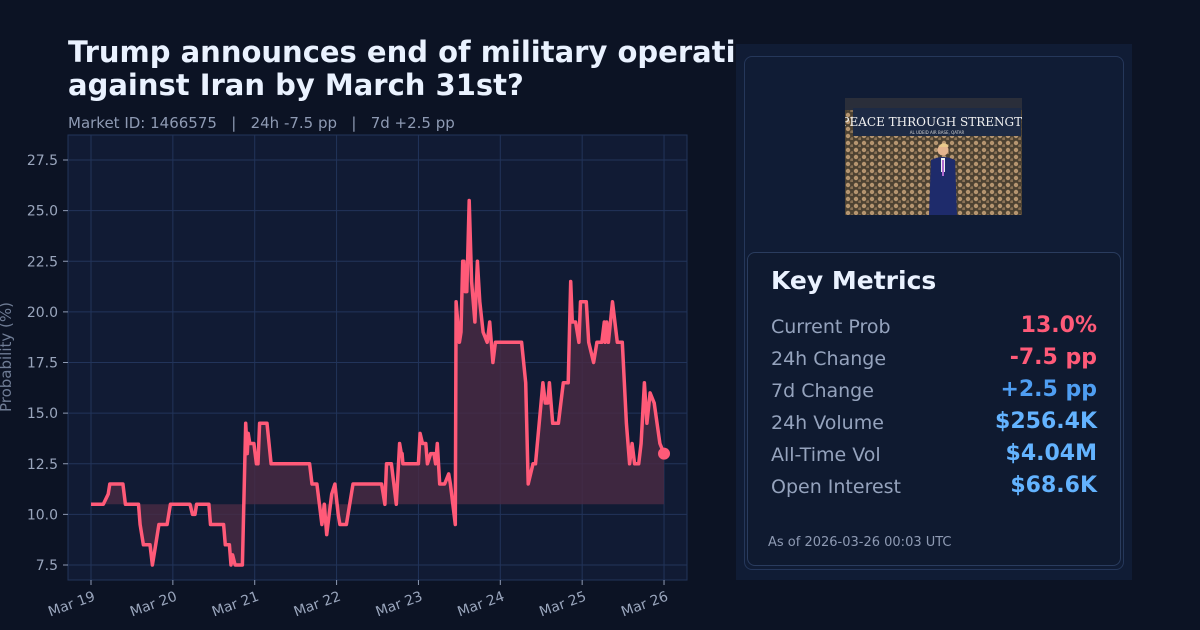  What do you see at coordinates (664, 453) in the screenshot?
I see `current-value-dot` at bounding box center [664, 453].